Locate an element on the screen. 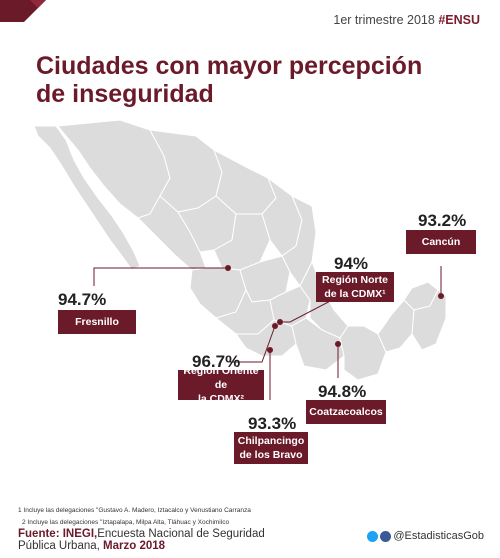  twitter-icon is located at coordinates (373, 536).